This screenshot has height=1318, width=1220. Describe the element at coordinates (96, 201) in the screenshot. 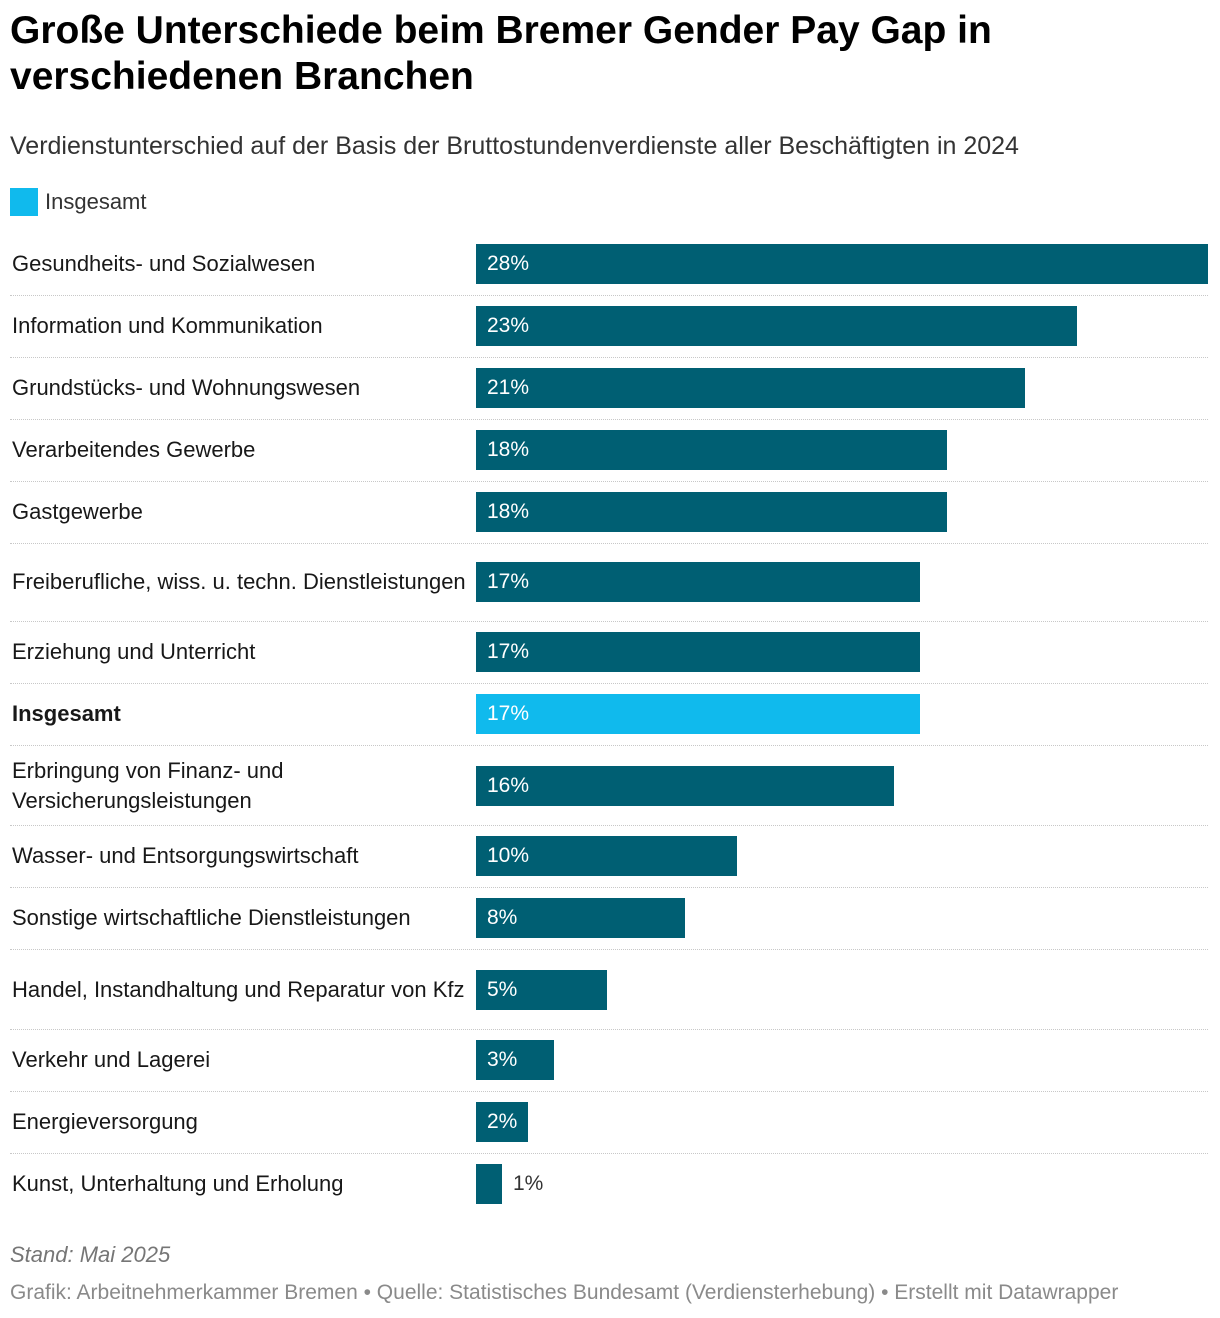

I see `legend-label: Insgesamt` at that location.